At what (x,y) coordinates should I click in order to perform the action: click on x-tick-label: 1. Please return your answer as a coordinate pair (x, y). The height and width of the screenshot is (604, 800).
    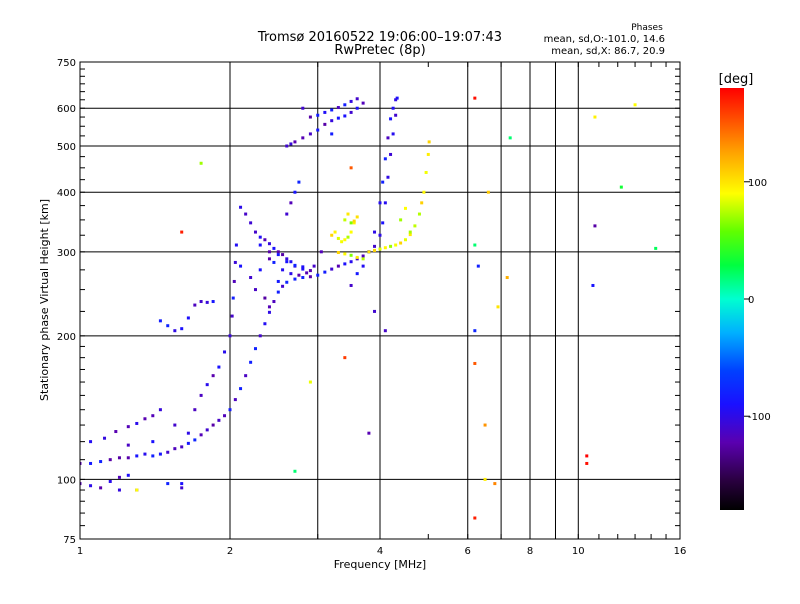
    Looking at the image, I should click on (80, 551).